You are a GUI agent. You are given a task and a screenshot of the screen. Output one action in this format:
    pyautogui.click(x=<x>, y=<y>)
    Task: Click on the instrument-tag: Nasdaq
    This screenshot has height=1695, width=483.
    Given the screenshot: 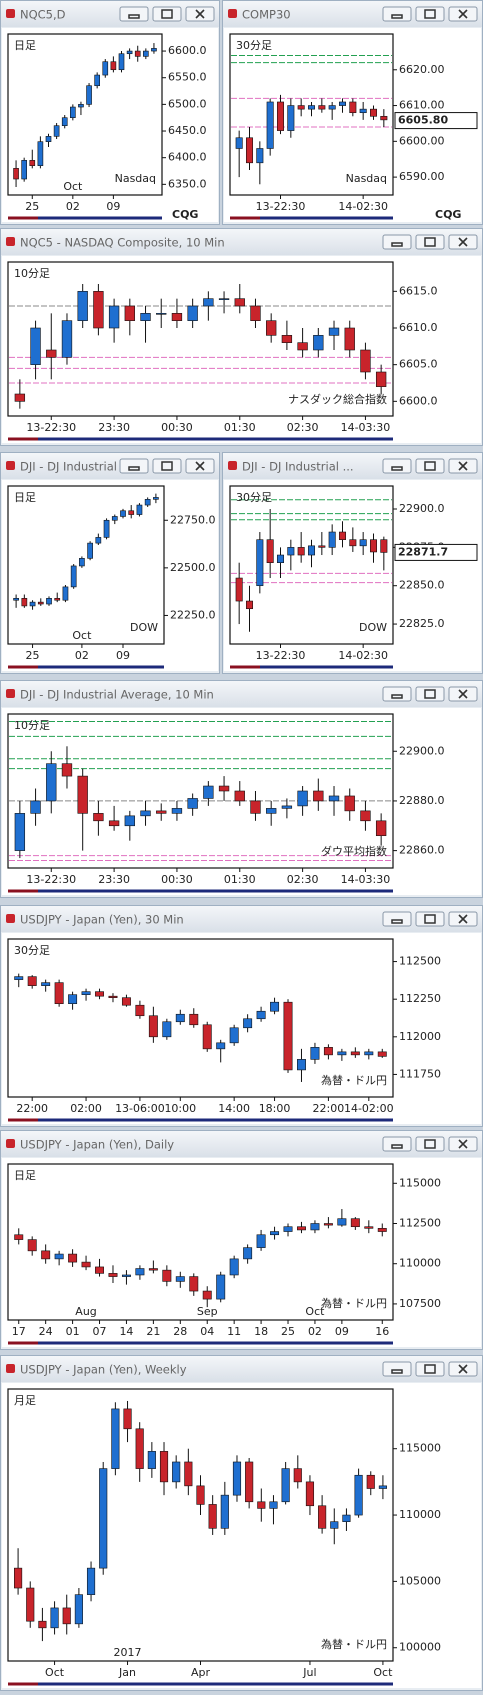 What is the action you would take?
    pyautogui.click(x=366, y=178)
    